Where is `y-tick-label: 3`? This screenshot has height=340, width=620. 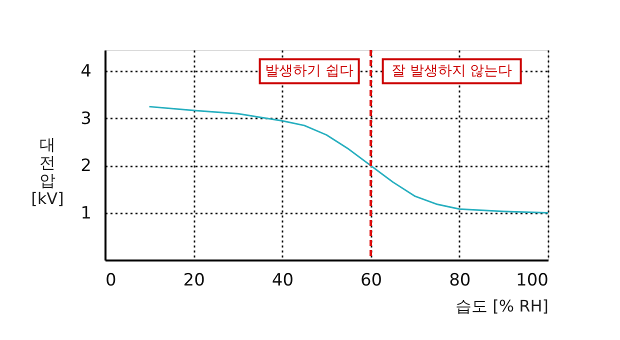
y-tick-label: 3 is located at coordinates (86, 118).